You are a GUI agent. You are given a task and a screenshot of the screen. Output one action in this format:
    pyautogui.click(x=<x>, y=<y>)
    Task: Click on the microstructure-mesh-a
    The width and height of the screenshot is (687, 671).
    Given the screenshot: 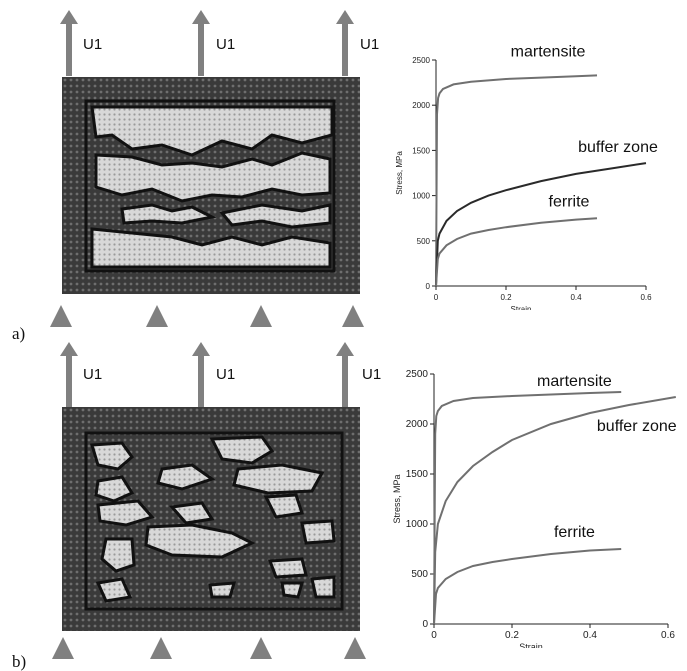 What is the action you would take?
    pyautogui.click(x=211, y=185)
    